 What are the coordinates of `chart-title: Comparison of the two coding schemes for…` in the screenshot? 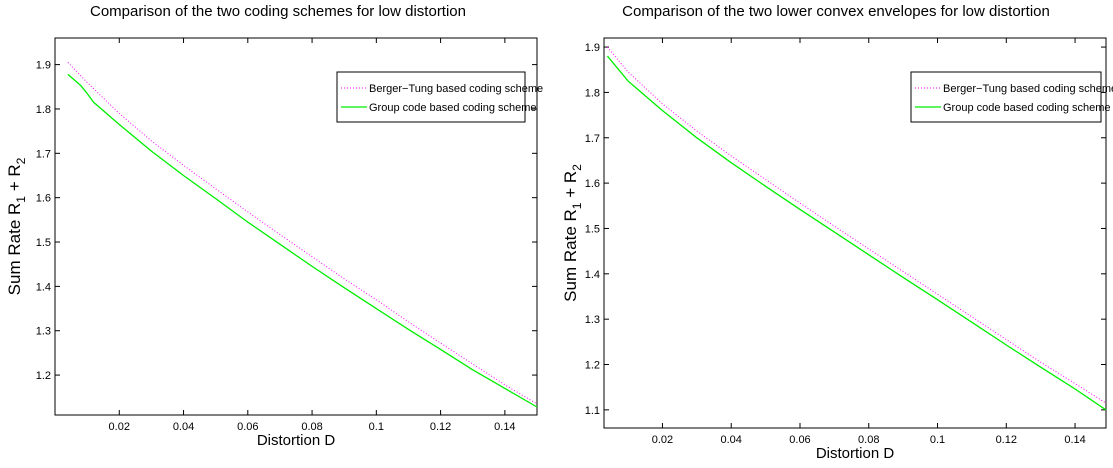 It's located at (278, 11).